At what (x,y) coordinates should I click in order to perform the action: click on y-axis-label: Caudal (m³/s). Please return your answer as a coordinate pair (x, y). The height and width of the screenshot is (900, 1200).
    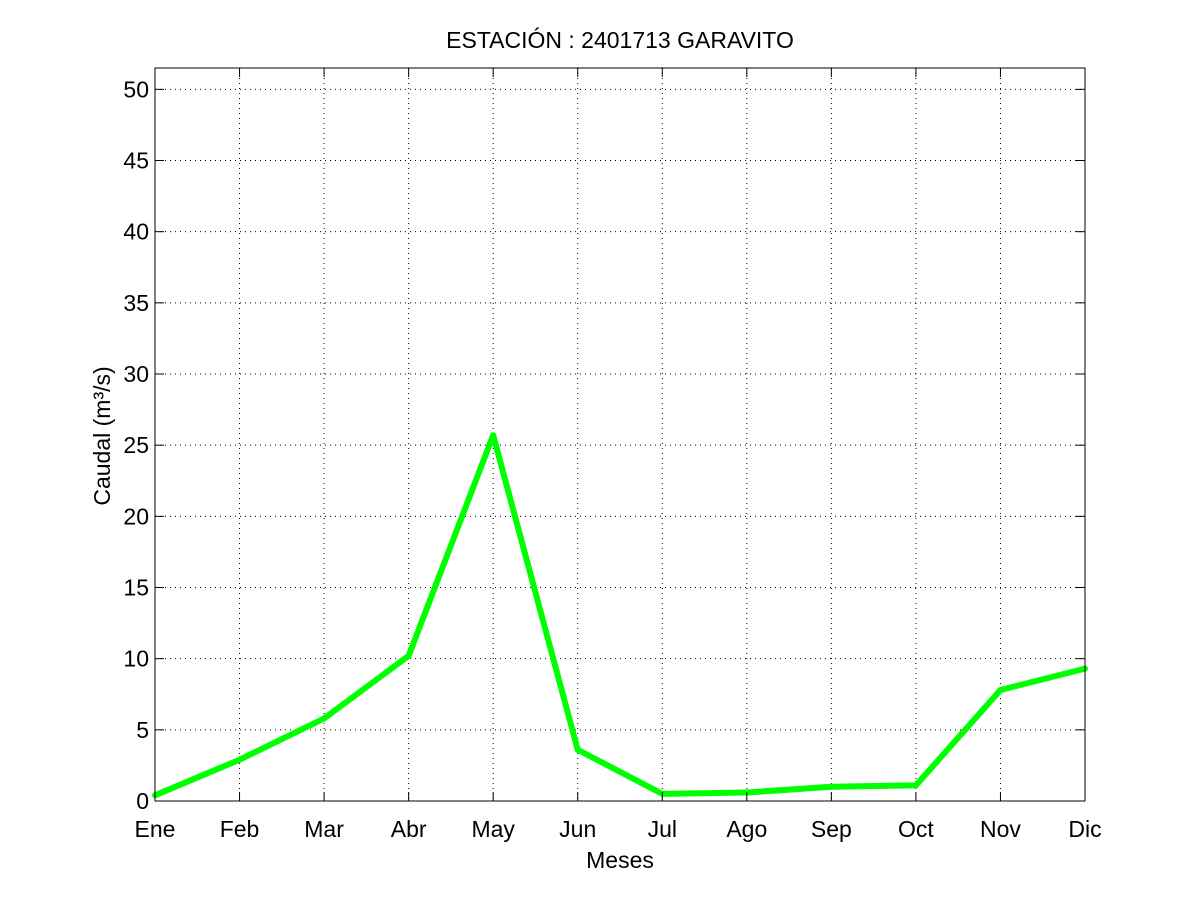
    Looking at the image, I should click on (102, 435).